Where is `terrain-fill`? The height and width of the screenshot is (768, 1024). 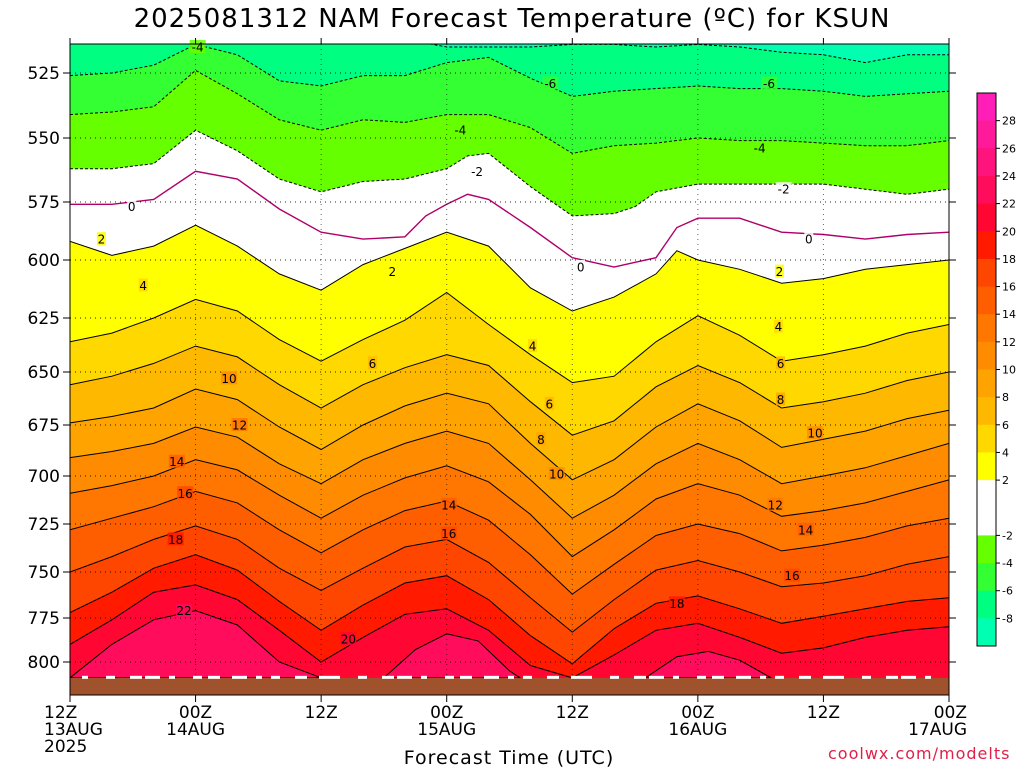 terrain-fill is located at coordinates (509, 686).